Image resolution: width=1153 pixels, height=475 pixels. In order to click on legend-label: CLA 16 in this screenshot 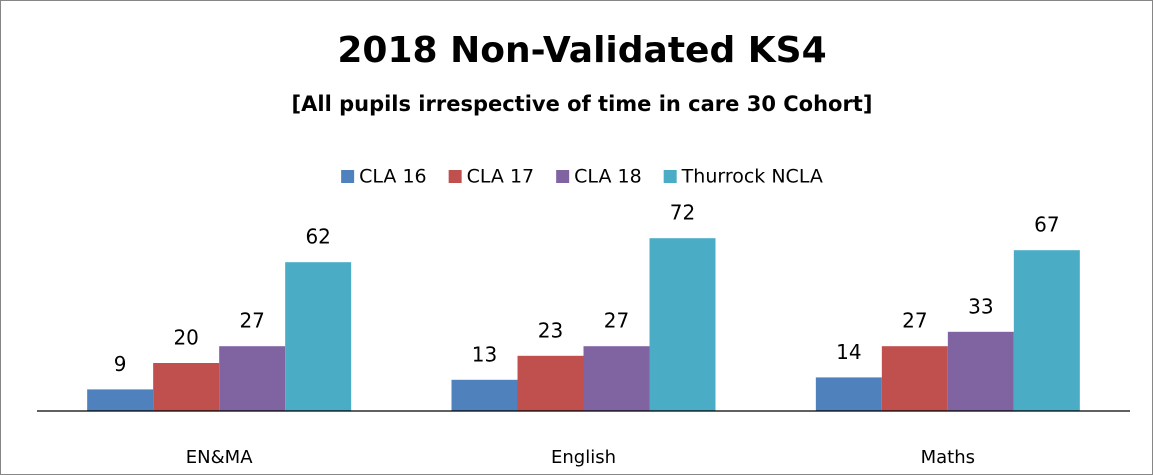, I will do `click(393, 177)`.